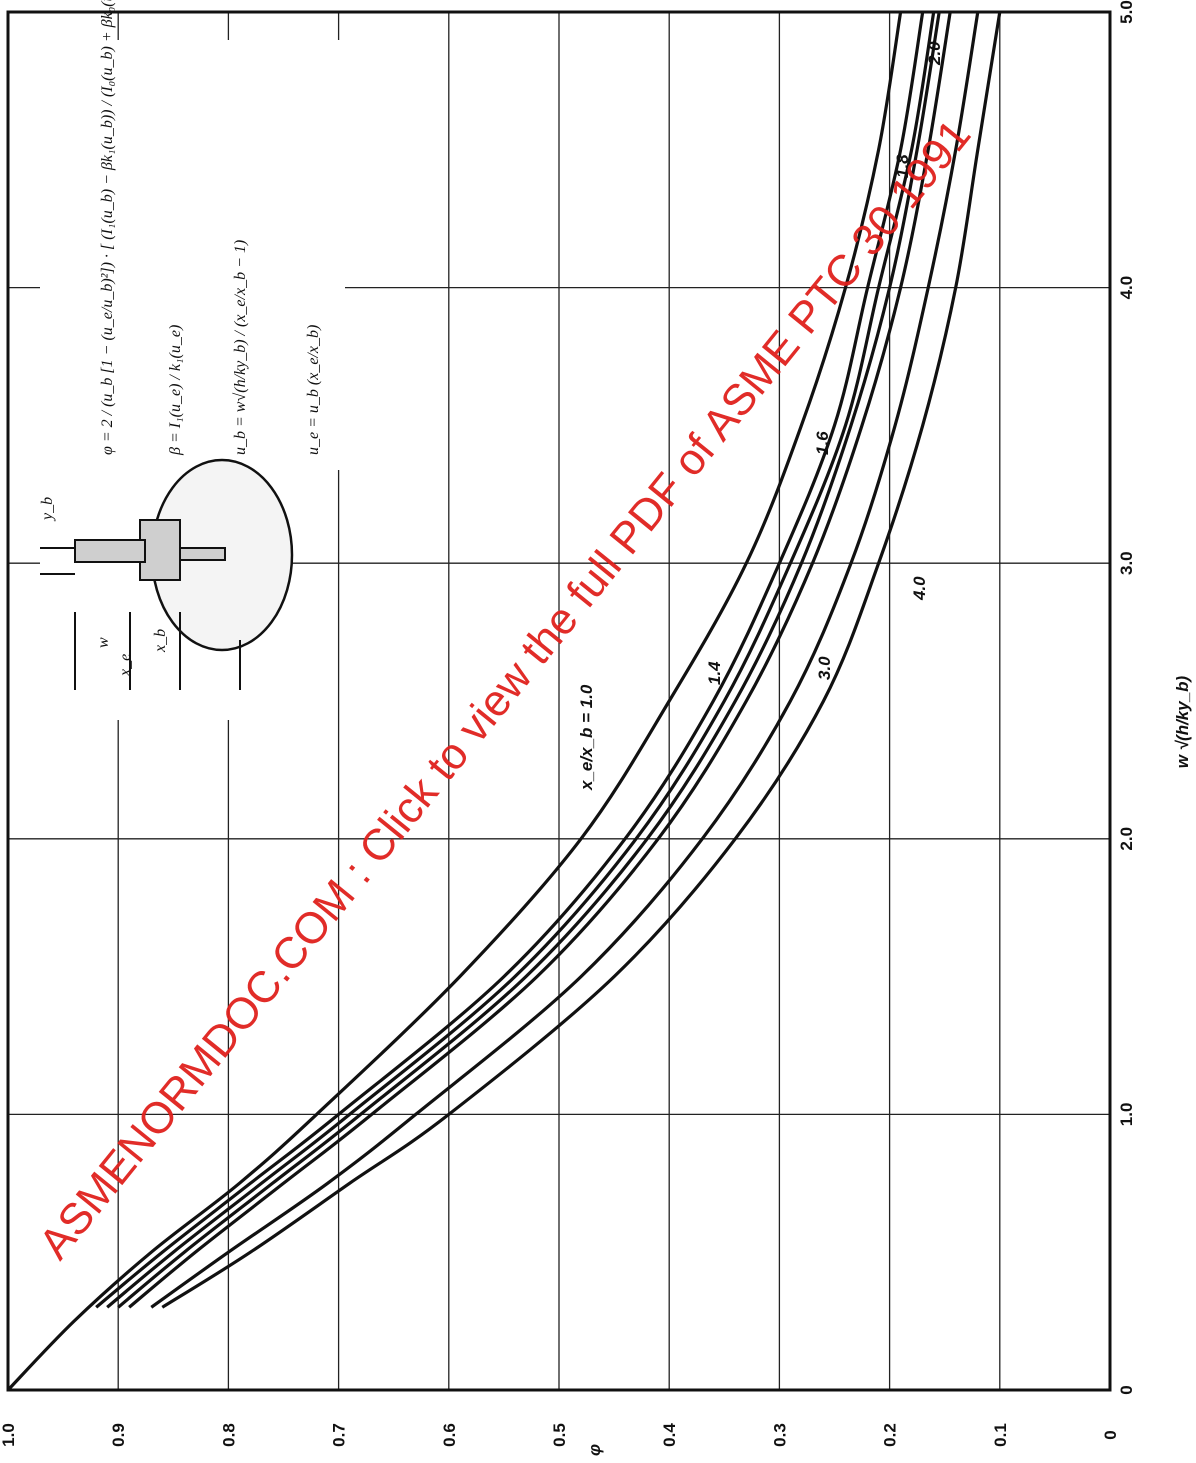 The width and height of the screenshot is (1196, 1463). Describe the element at coordinates (313, 390) in the screenshot. I see `formula-ue: u_e = u_b (x_e/x_b)` at that location.